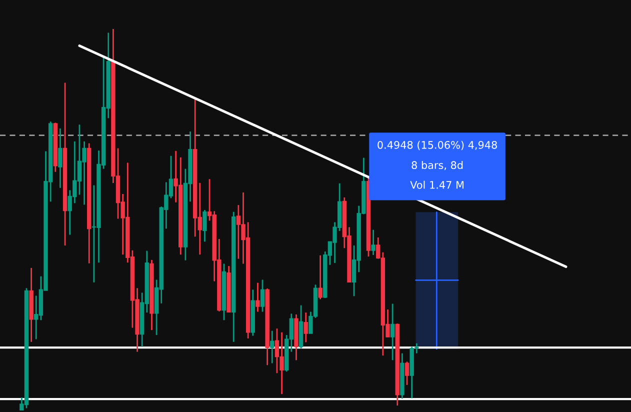 This screenshot has height=412, width=631. Describe the element at coordinates (437, 165) in the screenshot. I see `annotation: 8 bars, 8d` at that location.